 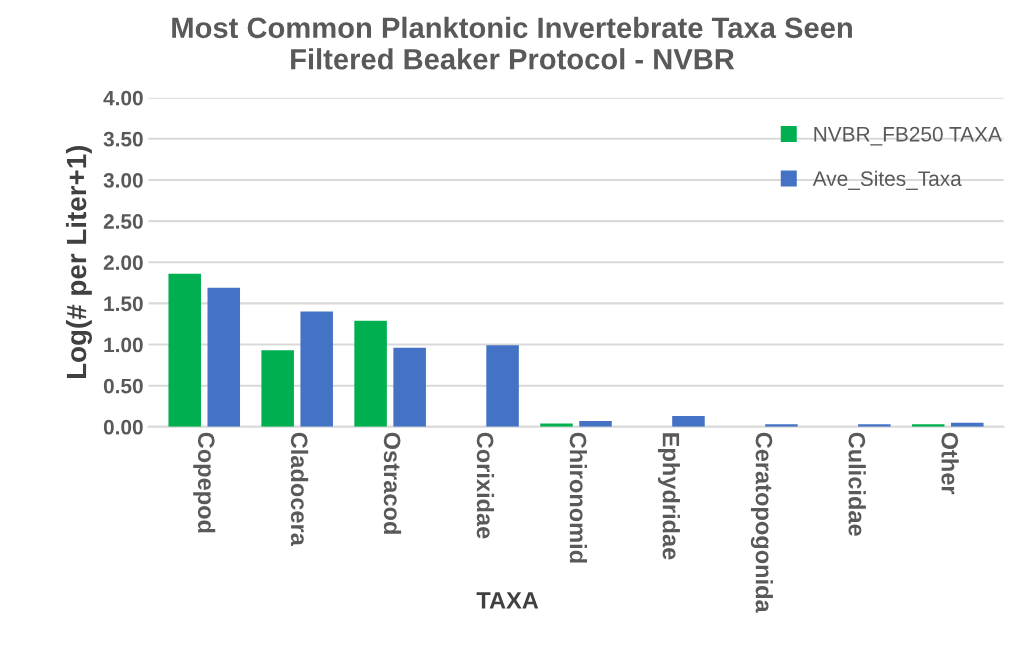 I want to click on legend-label: Ave_Sites_Taxa, so click(x=887, y=180).